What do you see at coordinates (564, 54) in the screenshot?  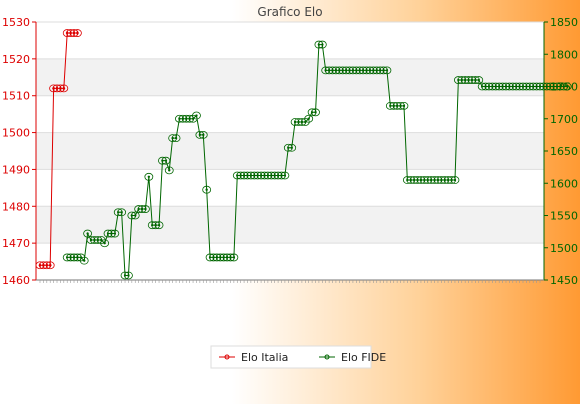 I see `right-tick-label: 1800` at bounding box center [564, 54].